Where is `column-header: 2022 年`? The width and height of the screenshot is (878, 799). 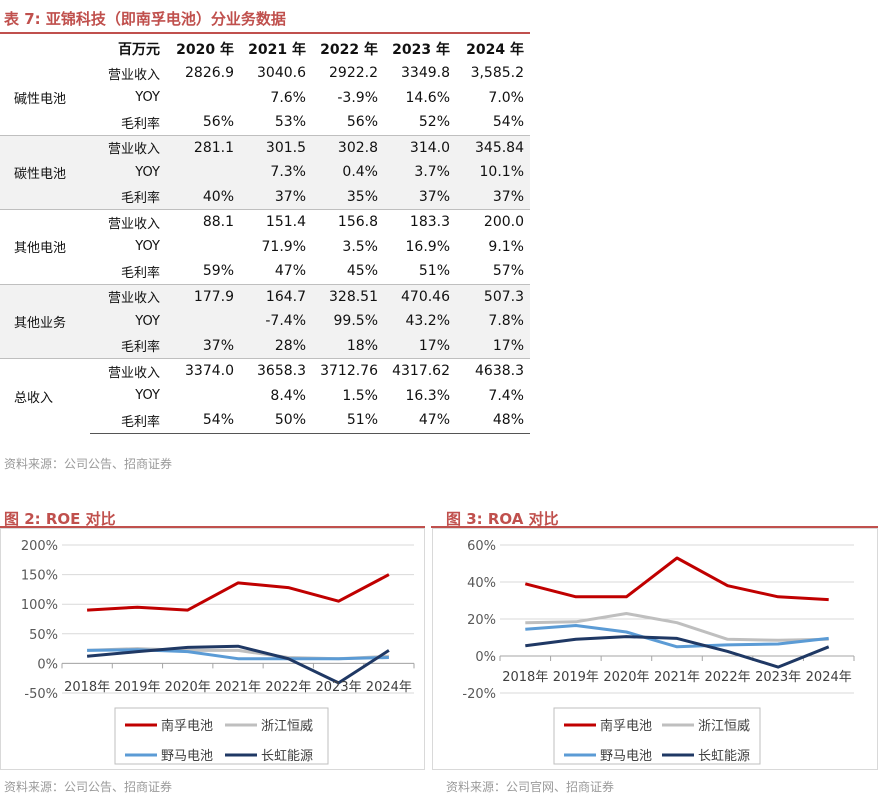
column-header: 2022 年 is located at coordinates (349, 49).